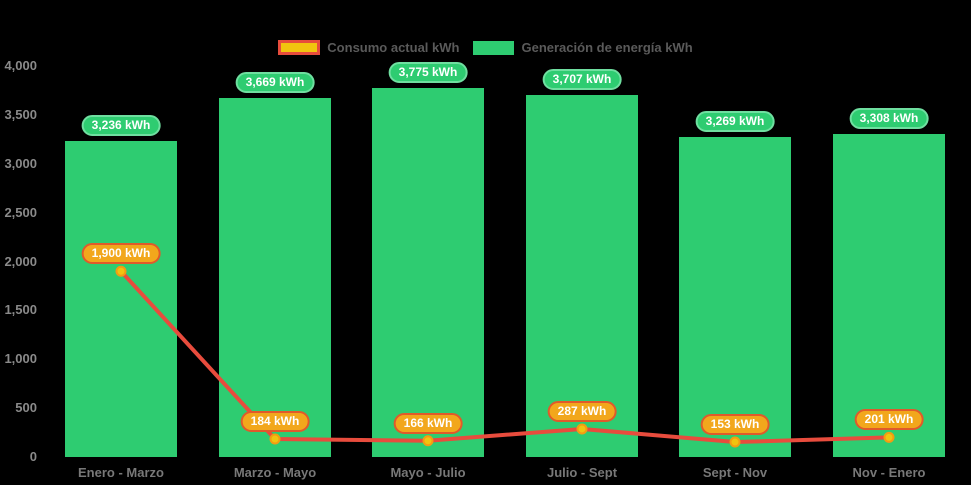  Describe the element at coordinates (582, 411) in the screenshot. I see `consumption-value-label: 287 kWh` at that location.